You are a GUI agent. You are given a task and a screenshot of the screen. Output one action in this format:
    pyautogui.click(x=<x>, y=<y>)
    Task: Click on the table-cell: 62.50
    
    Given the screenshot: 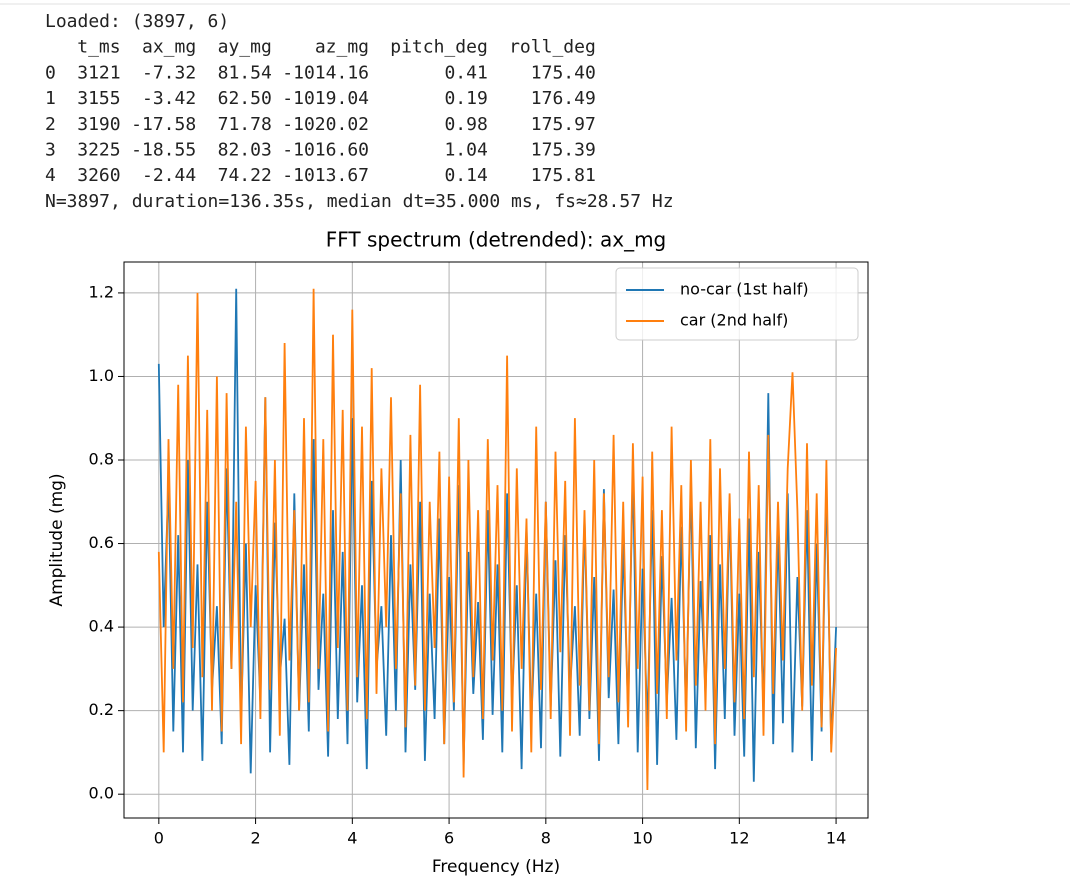 What is the action you would take?
    pyautogui.click(x=245, y=98)
    